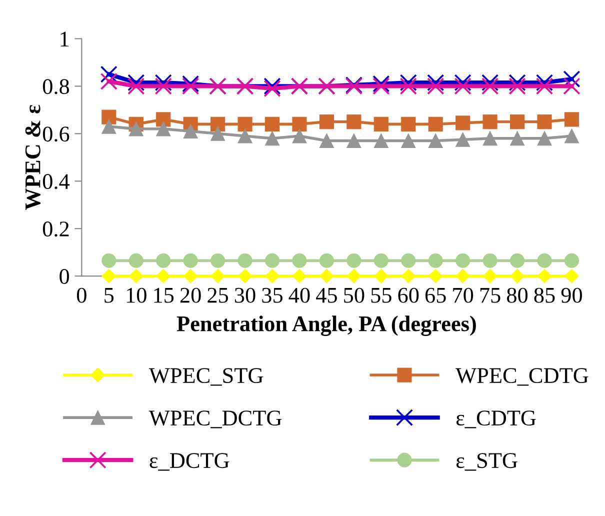 The width and height of the screenshot is (605, 516). I want to click on x-tick-label: 10, so click(136, 295).